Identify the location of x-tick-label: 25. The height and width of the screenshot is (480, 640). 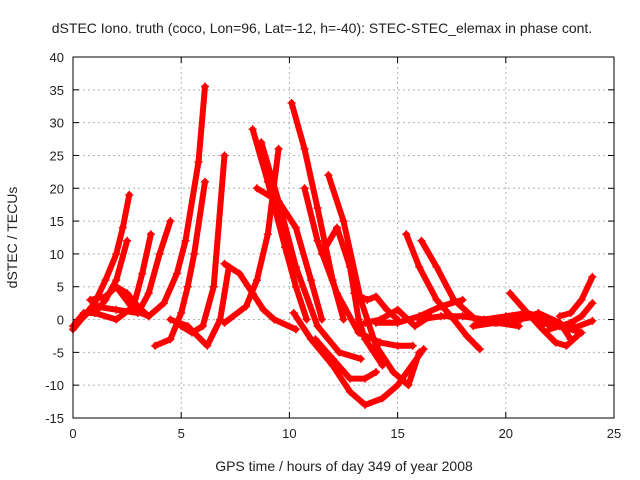
(614, 433).